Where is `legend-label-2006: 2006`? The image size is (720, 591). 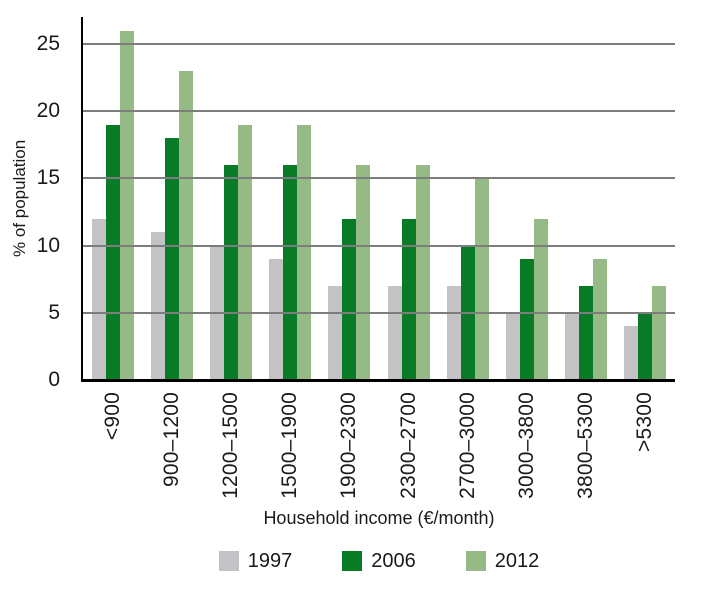
legend-label-2006: 2006 is located at coordinates (393, 561).